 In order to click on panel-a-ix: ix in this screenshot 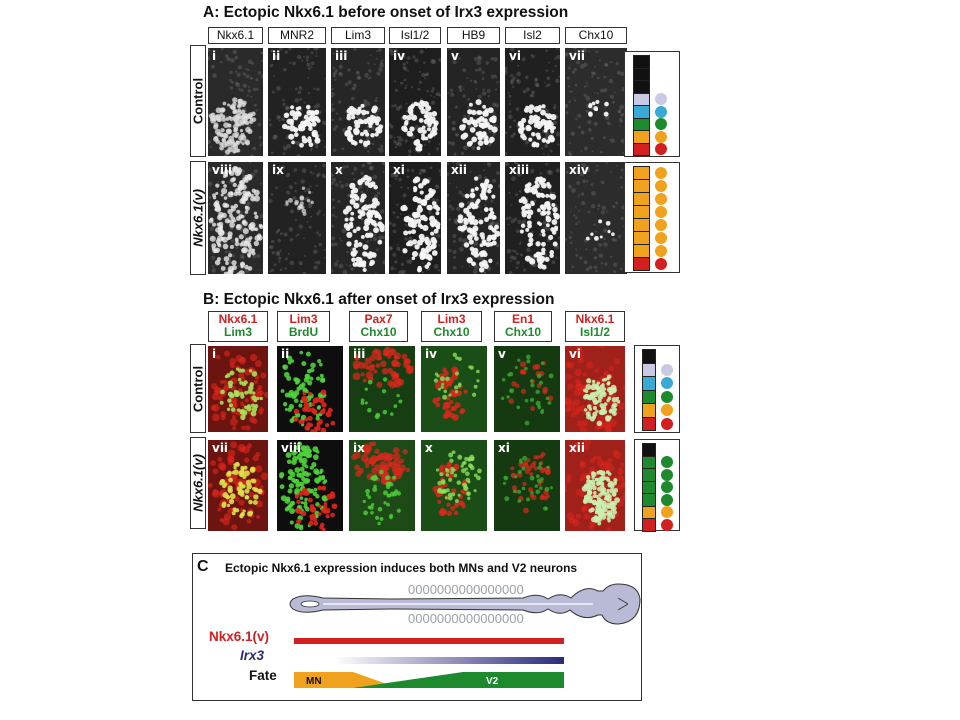, I will do `click(297, 218)`.